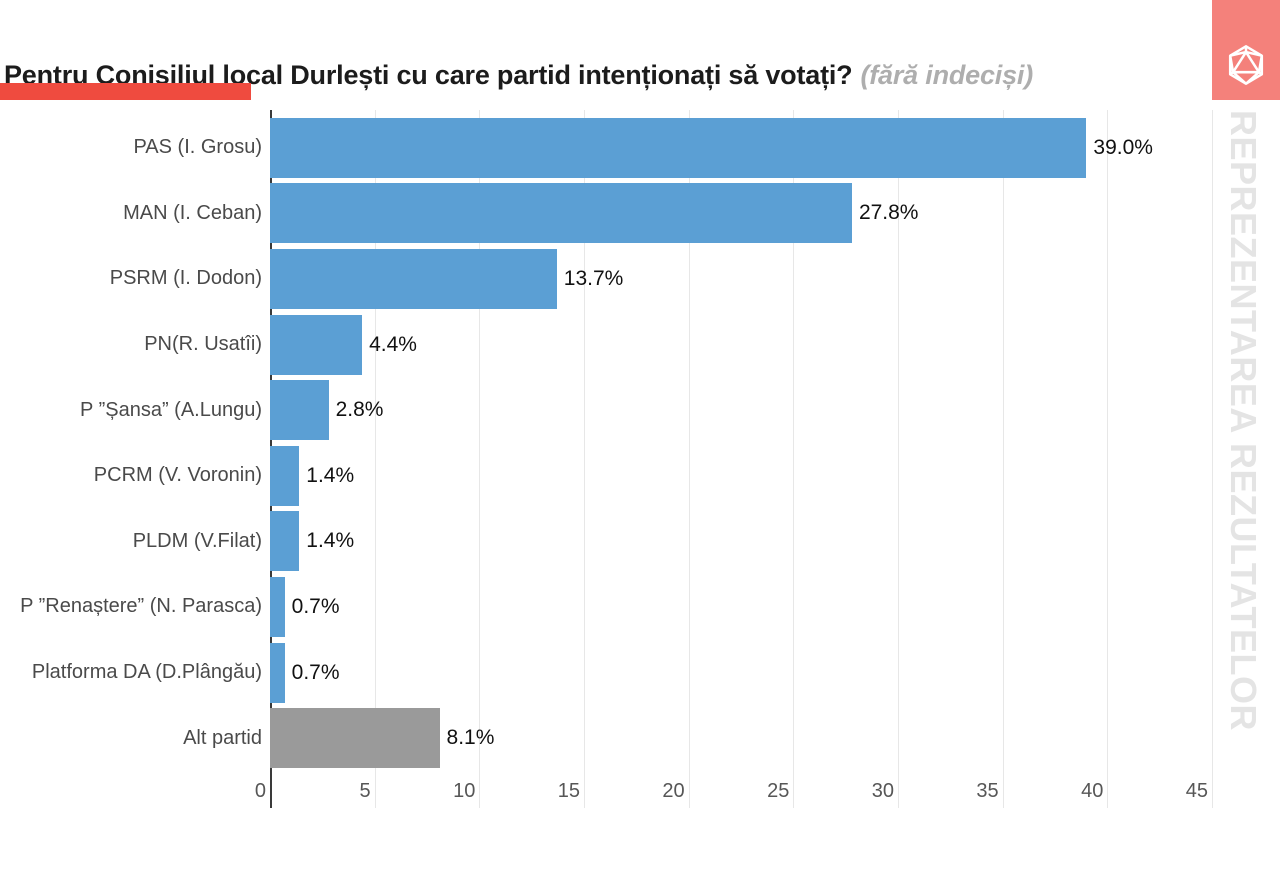 Image resolution: width=1280 pixels, height=885 pixels. What do you see at coordinates (203, 344) in the screenshot?
I see `category-label: PN(R. Usatîi)` at bounding box center [203, 344].